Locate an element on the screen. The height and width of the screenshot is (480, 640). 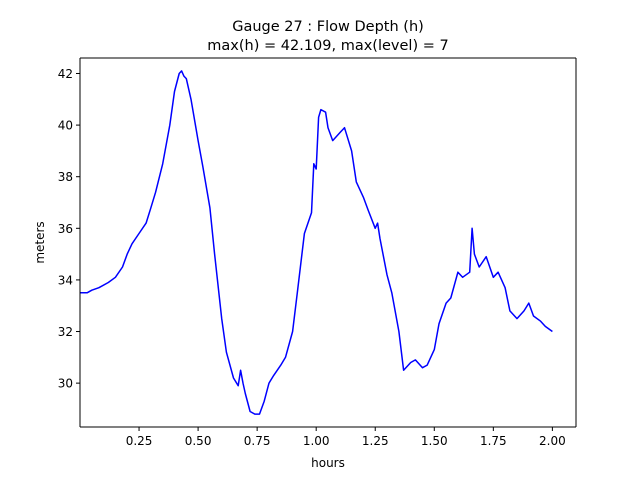
x-tick-label: 0.75 is located at coordinates (257, 441).